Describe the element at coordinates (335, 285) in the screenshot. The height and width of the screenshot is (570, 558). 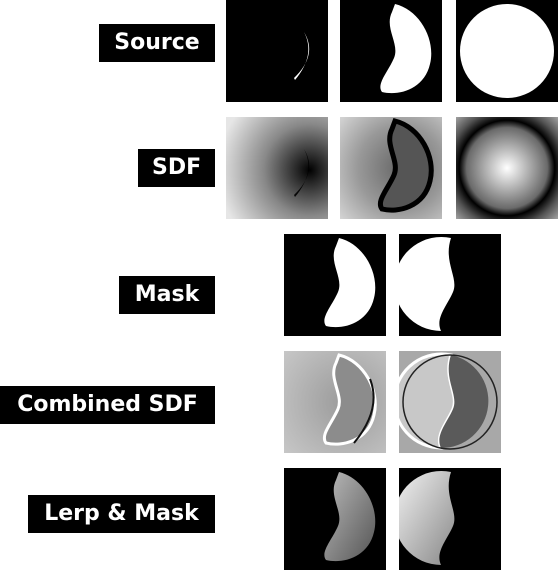
I see `mask-crescent-image` at that location.